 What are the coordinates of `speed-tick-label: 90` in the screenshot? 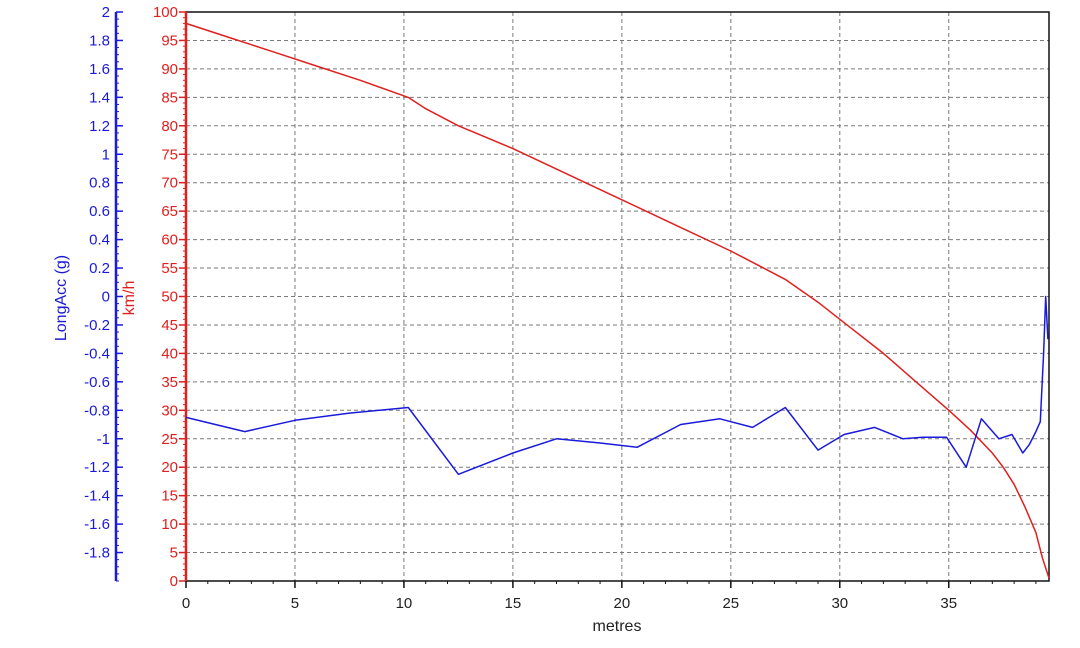 It's located at (169, 69).